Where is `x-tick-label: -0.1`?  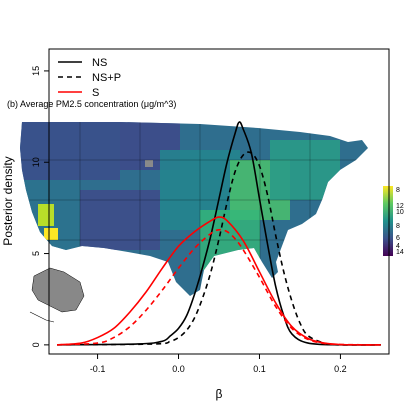
x-tick-label: -0.1 is located at coordinates (98, 369).